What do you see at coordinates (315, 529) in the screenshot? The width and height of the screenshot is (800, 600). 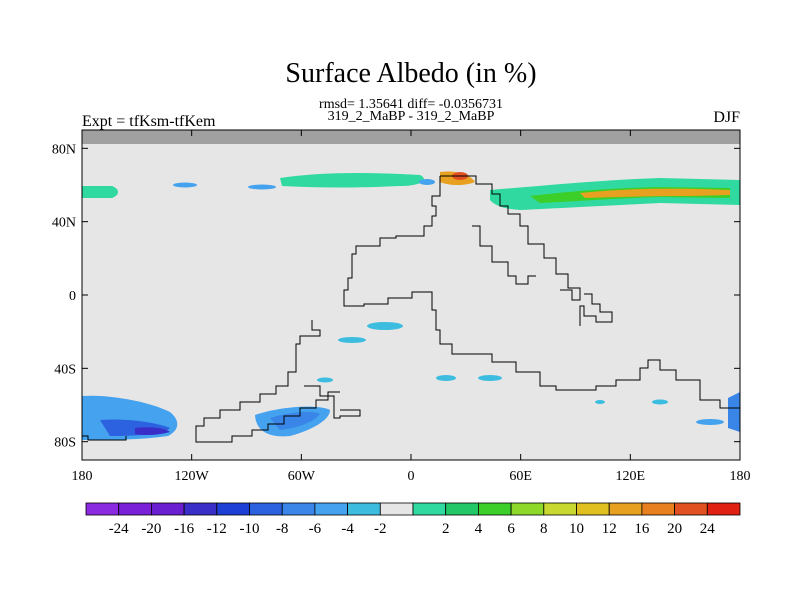 I see `colorbar-label: -6` at bounding box center [315, 529].